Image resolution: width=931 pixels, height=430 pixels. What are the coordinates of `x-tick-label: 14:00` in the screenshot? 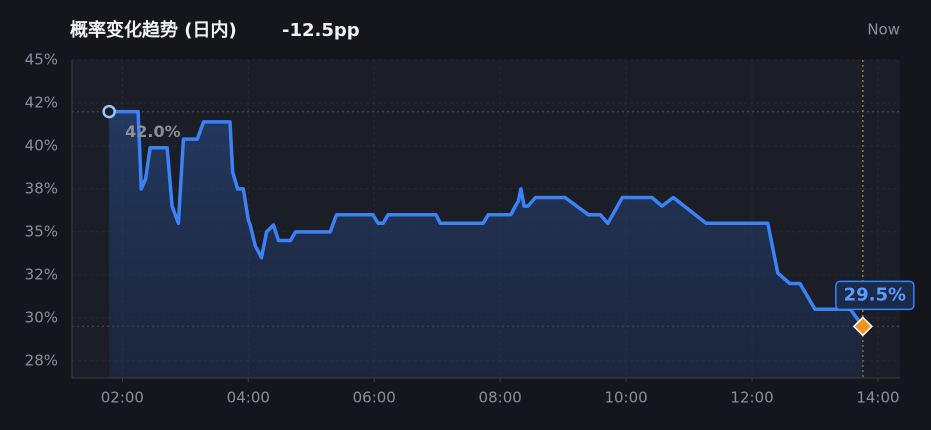 It's located at (877, 398).